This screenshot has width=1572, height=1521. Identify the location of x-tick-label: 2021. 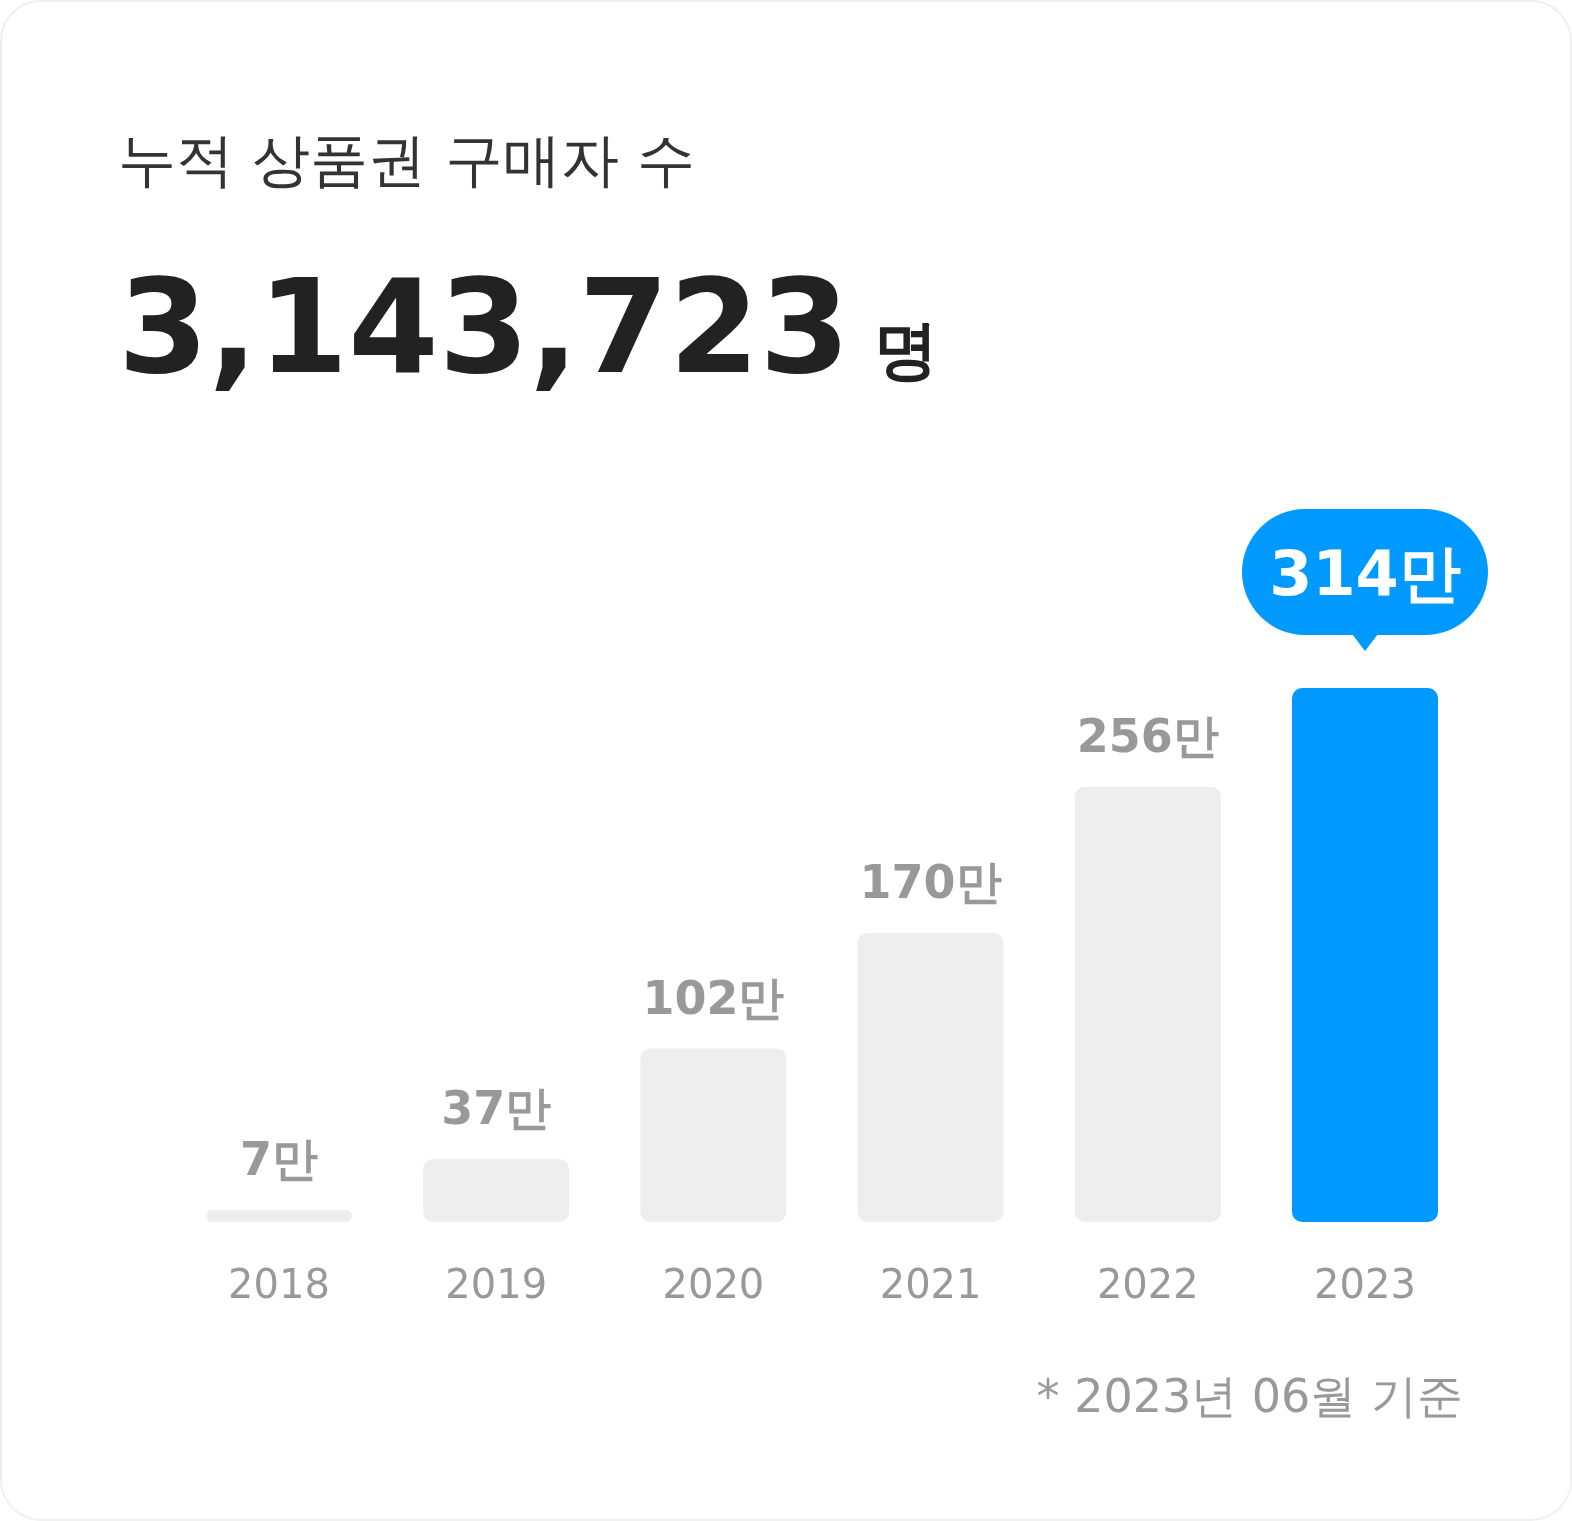
(930, 1284).